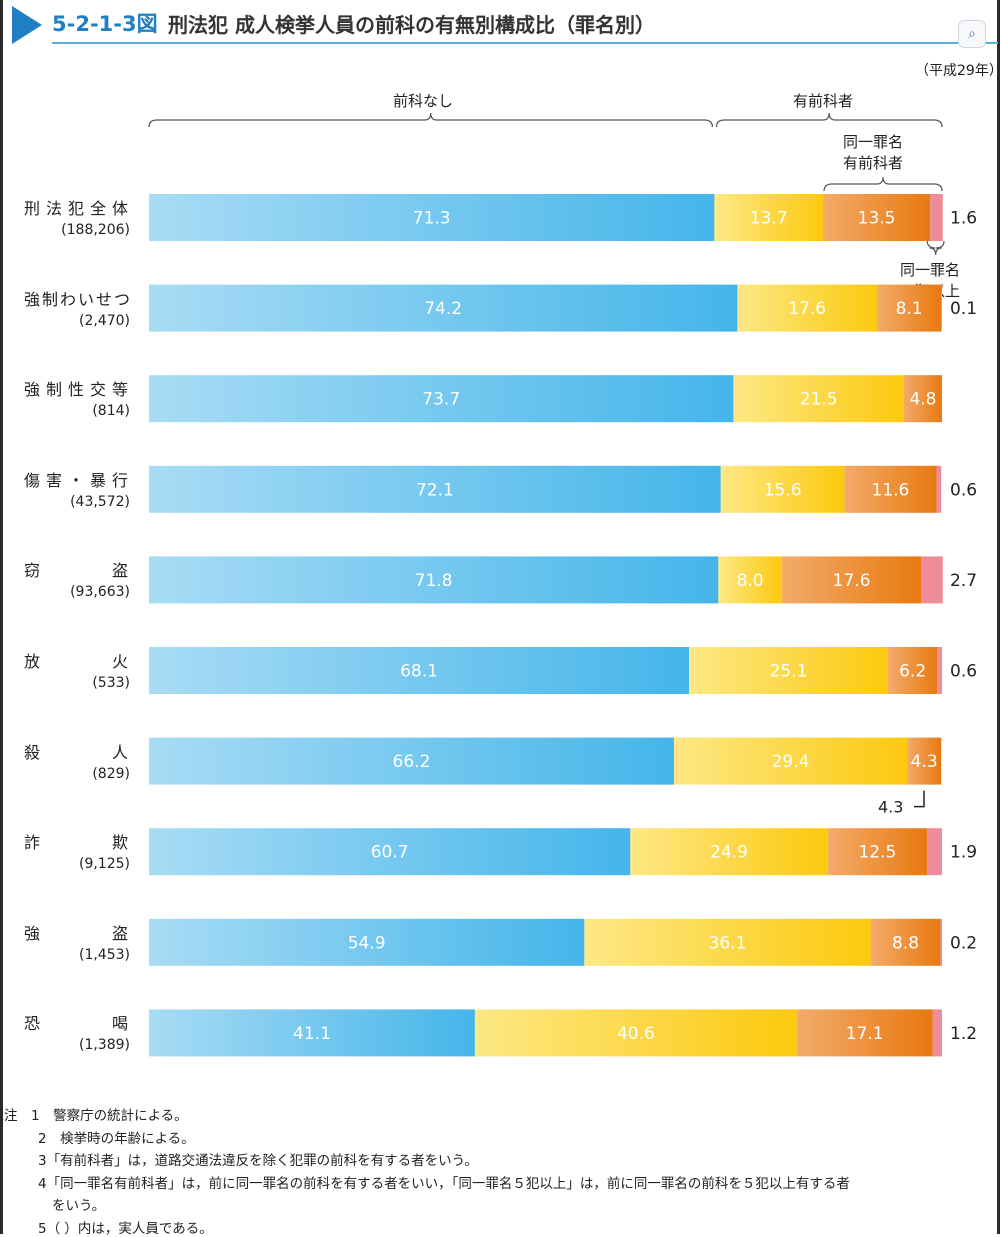  I want to click on note-line-4: をいう。, so click(79, 1206).